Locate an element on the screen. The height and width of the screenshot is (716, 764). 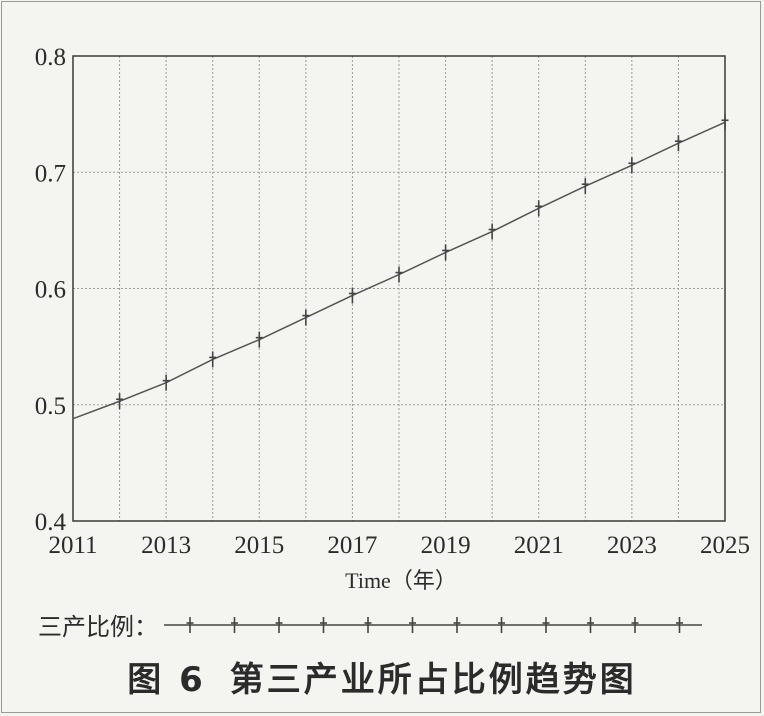
y-tick-label: 0.7 is located at coordinates (50, 173).